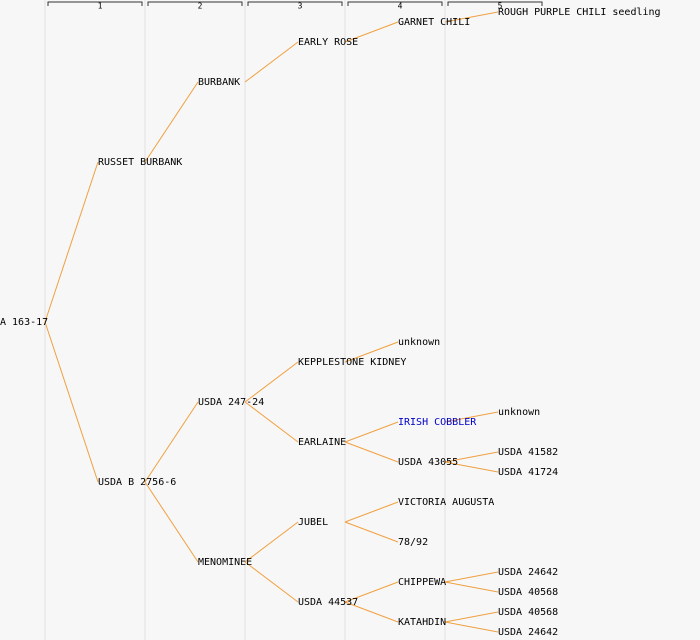 The height and width of the screenshot is (640, 700). Describe the element at coordinates (528, 452) in the screenshot. I see `node-label: USDA 41582` at that location.